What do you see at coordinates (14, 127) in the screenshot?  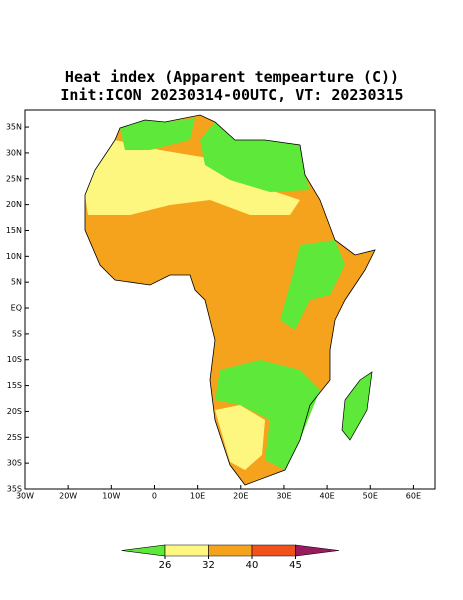 I see `y-tick-label: 35N` at bounding box center [14, 127].